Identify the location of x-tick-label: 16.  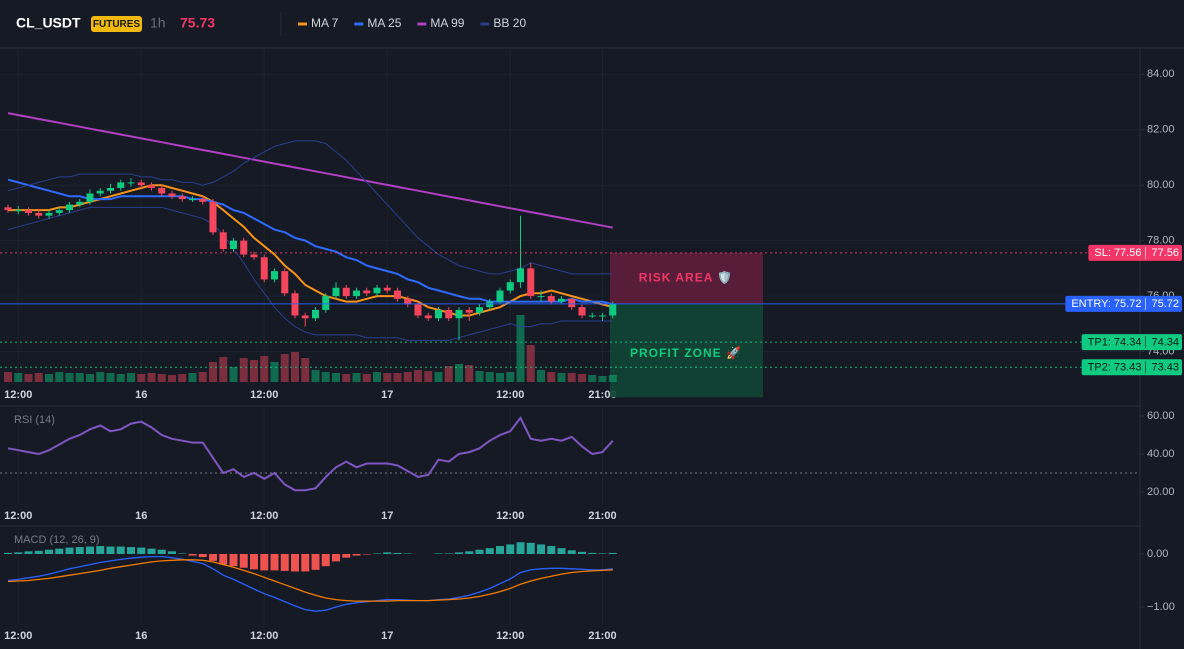
(141, 636).